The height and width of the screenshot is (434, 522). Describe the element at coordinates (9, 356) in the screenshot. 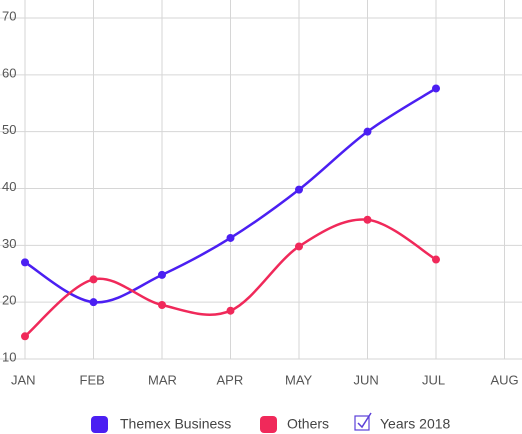

I see `y-tick-label: 10` at that location.